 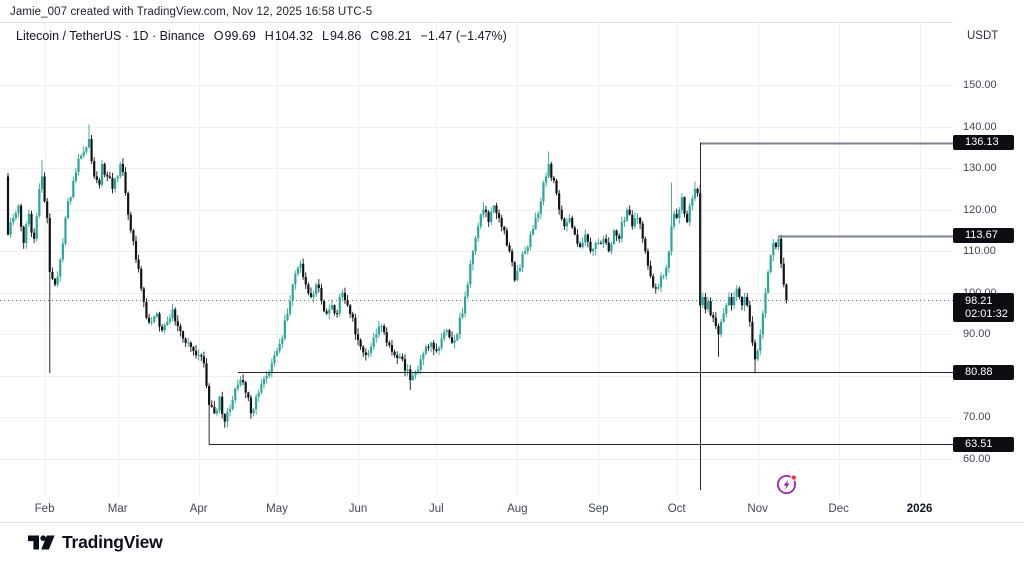 I want to click on month-tick-label: Feb, so click(x=44, y=509).